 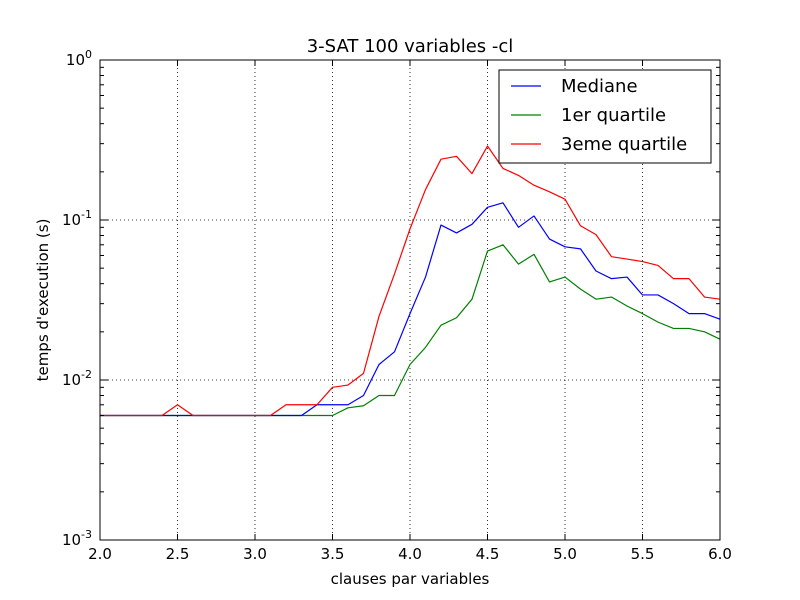 I want to click on y-tick-label: 10⁰, so click(x=79, y=58).